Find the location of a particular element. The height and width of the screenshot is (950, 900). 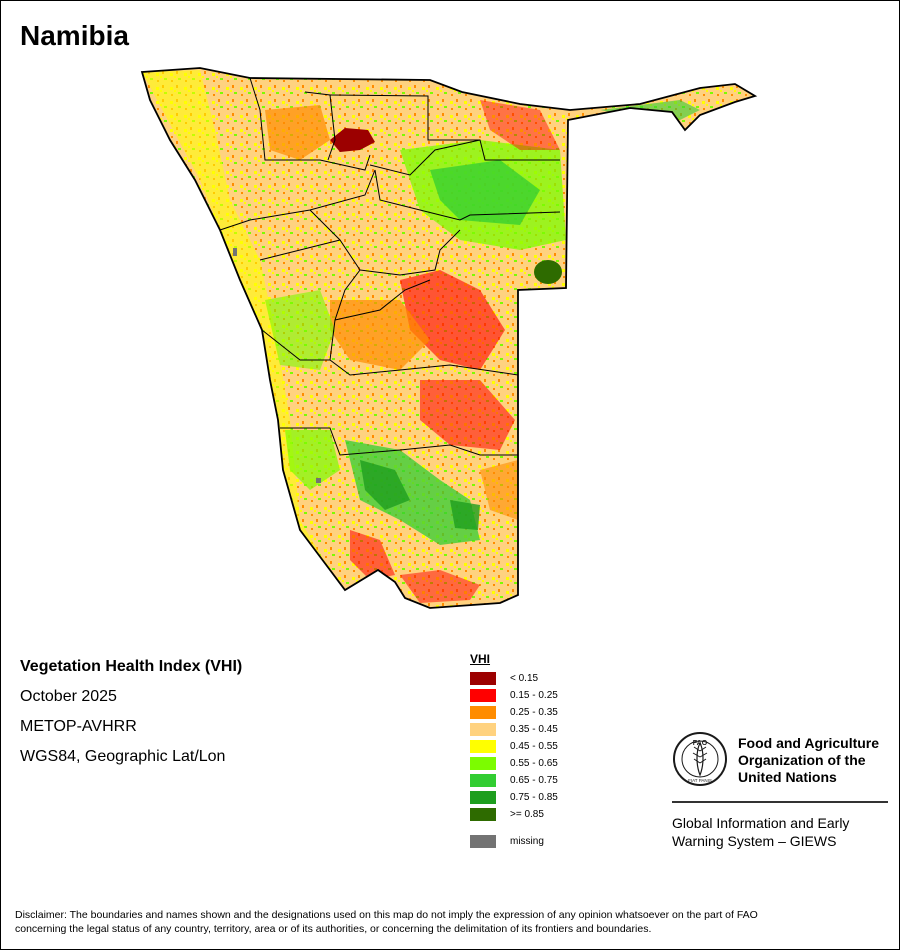

legend-row: 0.25 - 0.35 is located at coordinates (514, 712).